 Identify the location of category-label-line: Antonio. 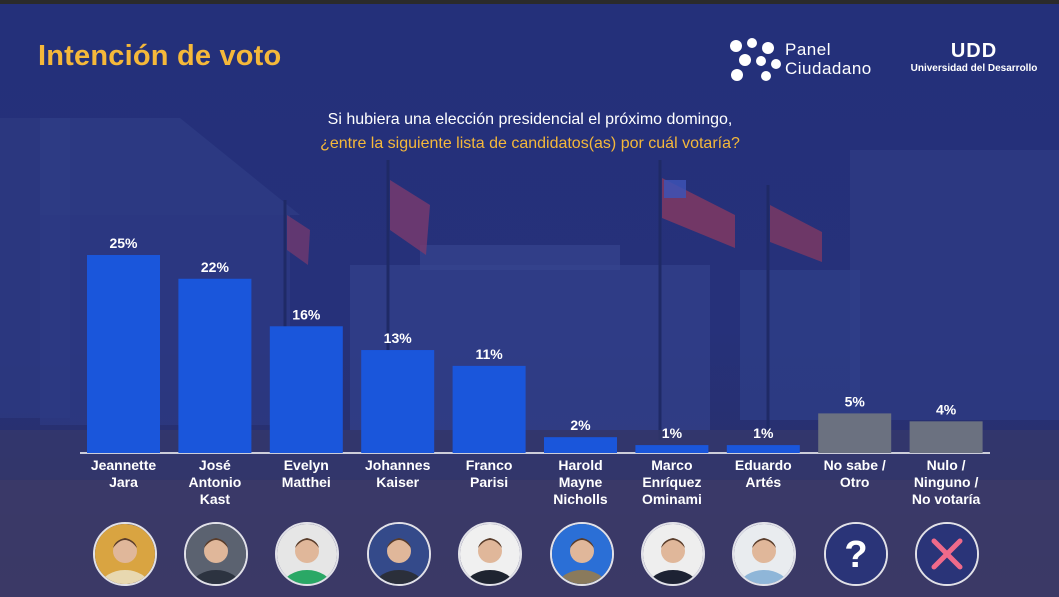
(215, 482).